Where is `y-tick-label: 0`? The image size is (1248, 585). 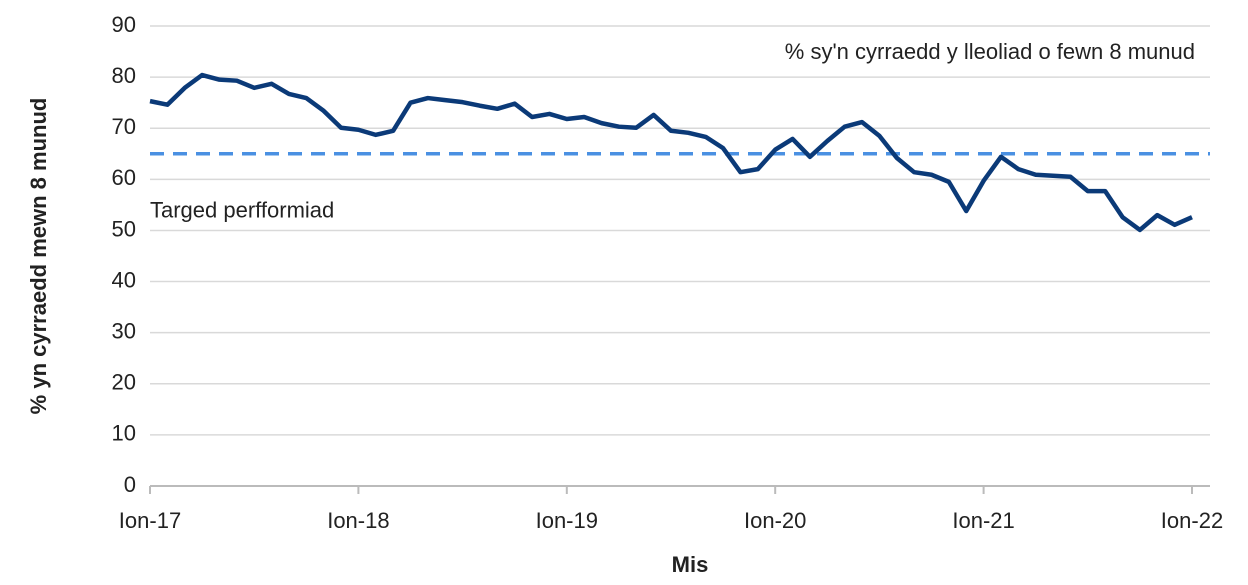
y-tick-label: 0 is located at coordinates (130, 484).